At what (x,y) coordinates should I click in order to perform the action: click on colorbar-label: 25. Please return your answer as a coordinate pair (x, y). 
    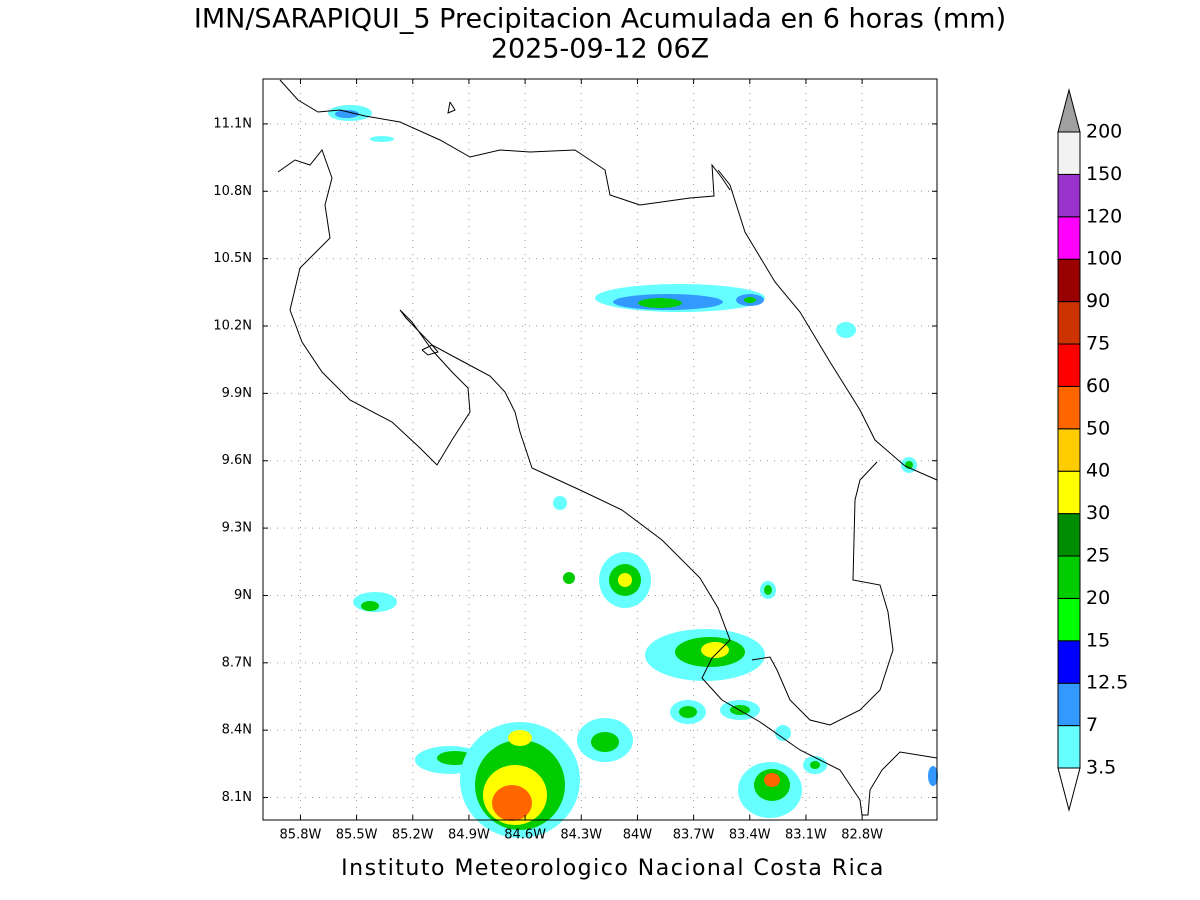
    Looking at the image, I should click on (1098, 556).